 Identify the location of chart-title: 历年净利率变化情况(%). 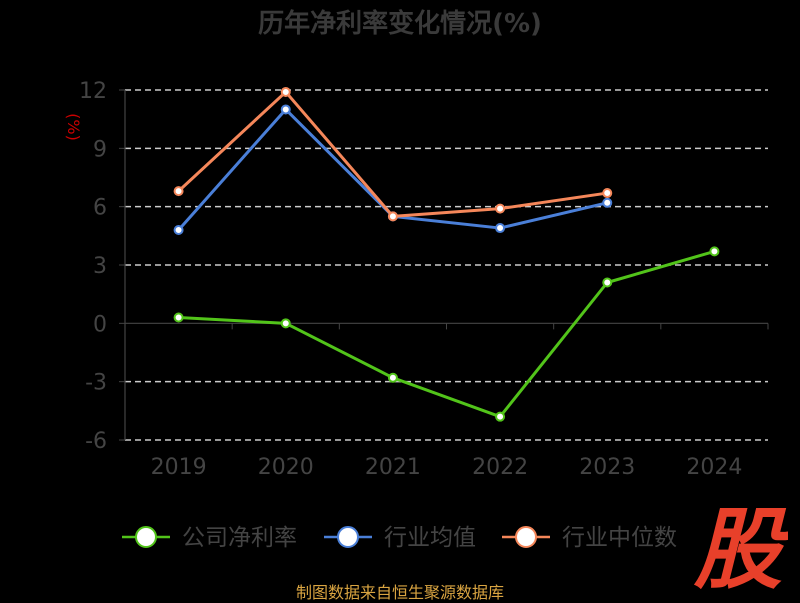
(400, 23).